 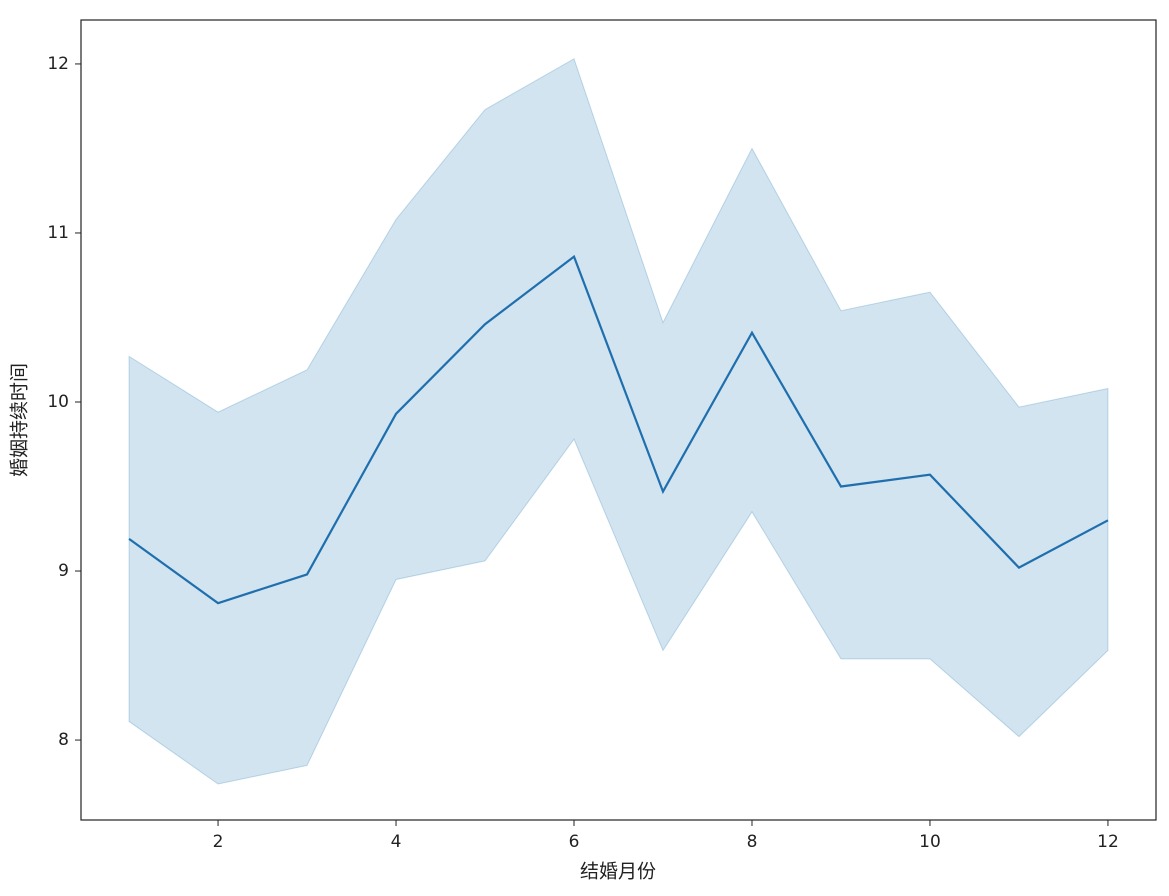 What do you see at coordinates (58, 64) in the screenshot?
I see `y-tick-label: 12` at bounding box center [58, 64].